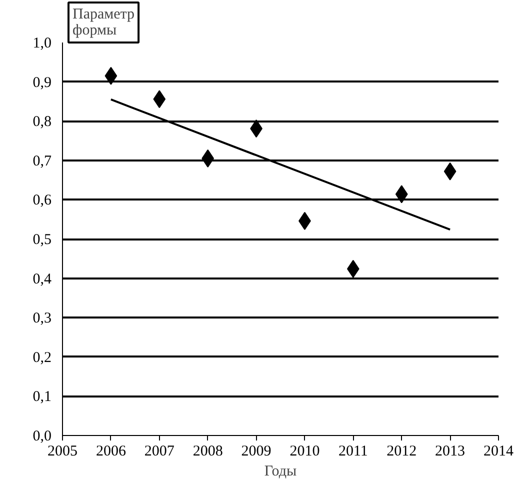 The width and height of the screenshot is (520, 497). Describe the element at coordinates (42, 82) in the screenshot. I see `y-tick-label: 0,9` at that location.